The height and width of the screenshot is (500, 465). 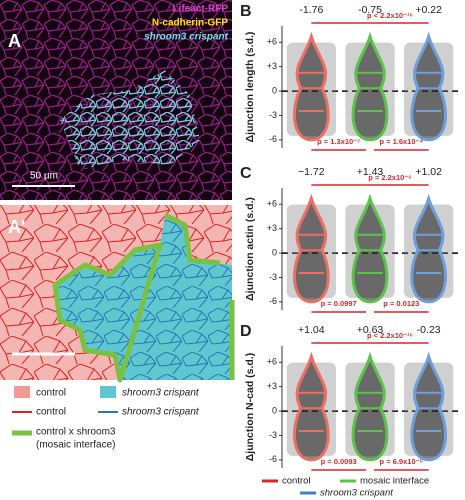 What do you see at coordinates (75, 445) in the screenshot?
I see `legend-label: (mosaic interface)` at bounding box center [75, 445].